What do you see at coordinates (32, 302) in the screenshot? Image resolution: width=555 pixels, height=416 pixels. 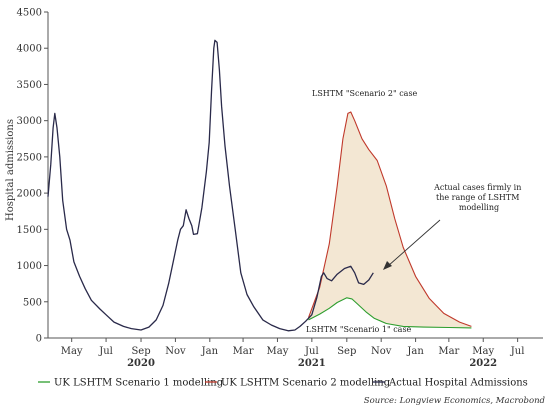 I see `y-tick-label: 500` at bounding box center [32, 302].